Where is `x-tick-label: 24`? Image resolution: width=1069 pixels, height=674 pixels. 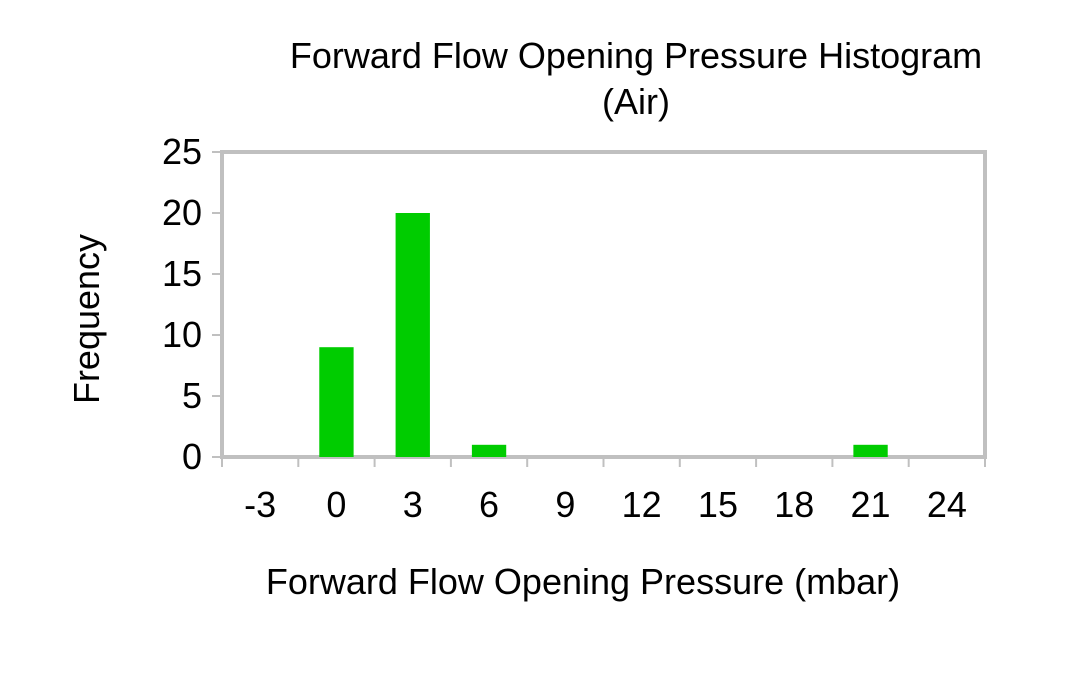 x-tick-label: 24 is located at coordinates (947, 504).